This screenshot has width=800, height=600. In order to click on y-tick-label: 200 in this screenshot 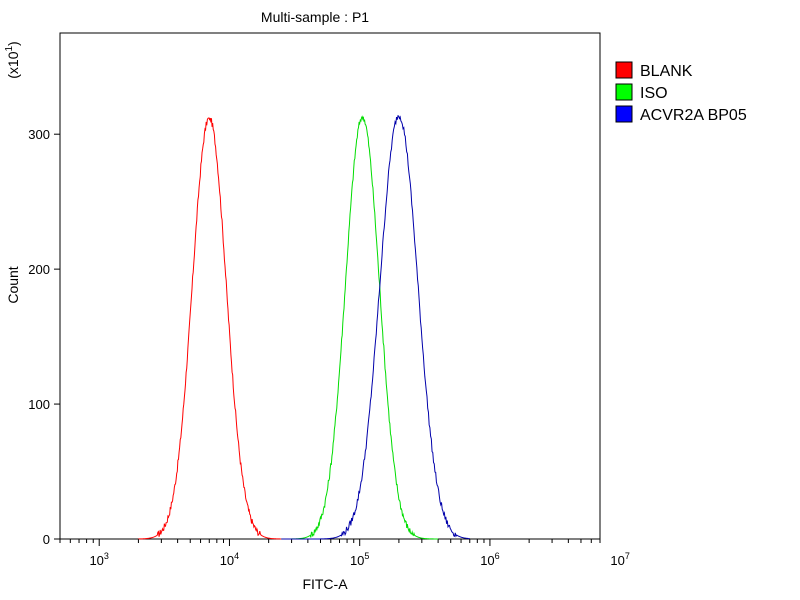, I will do `click(39, 269)`.